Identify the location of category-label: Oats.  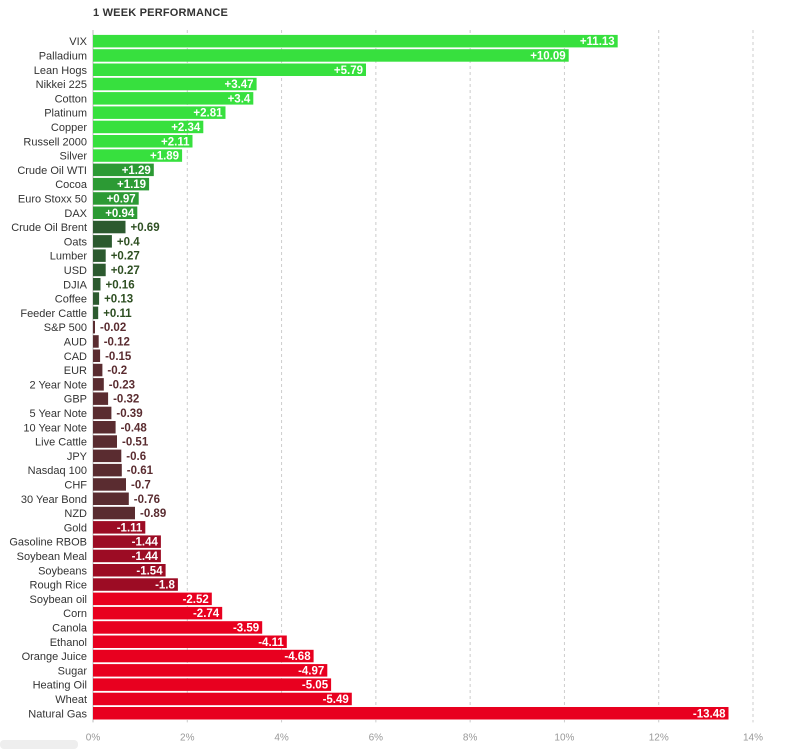
(76, 242).